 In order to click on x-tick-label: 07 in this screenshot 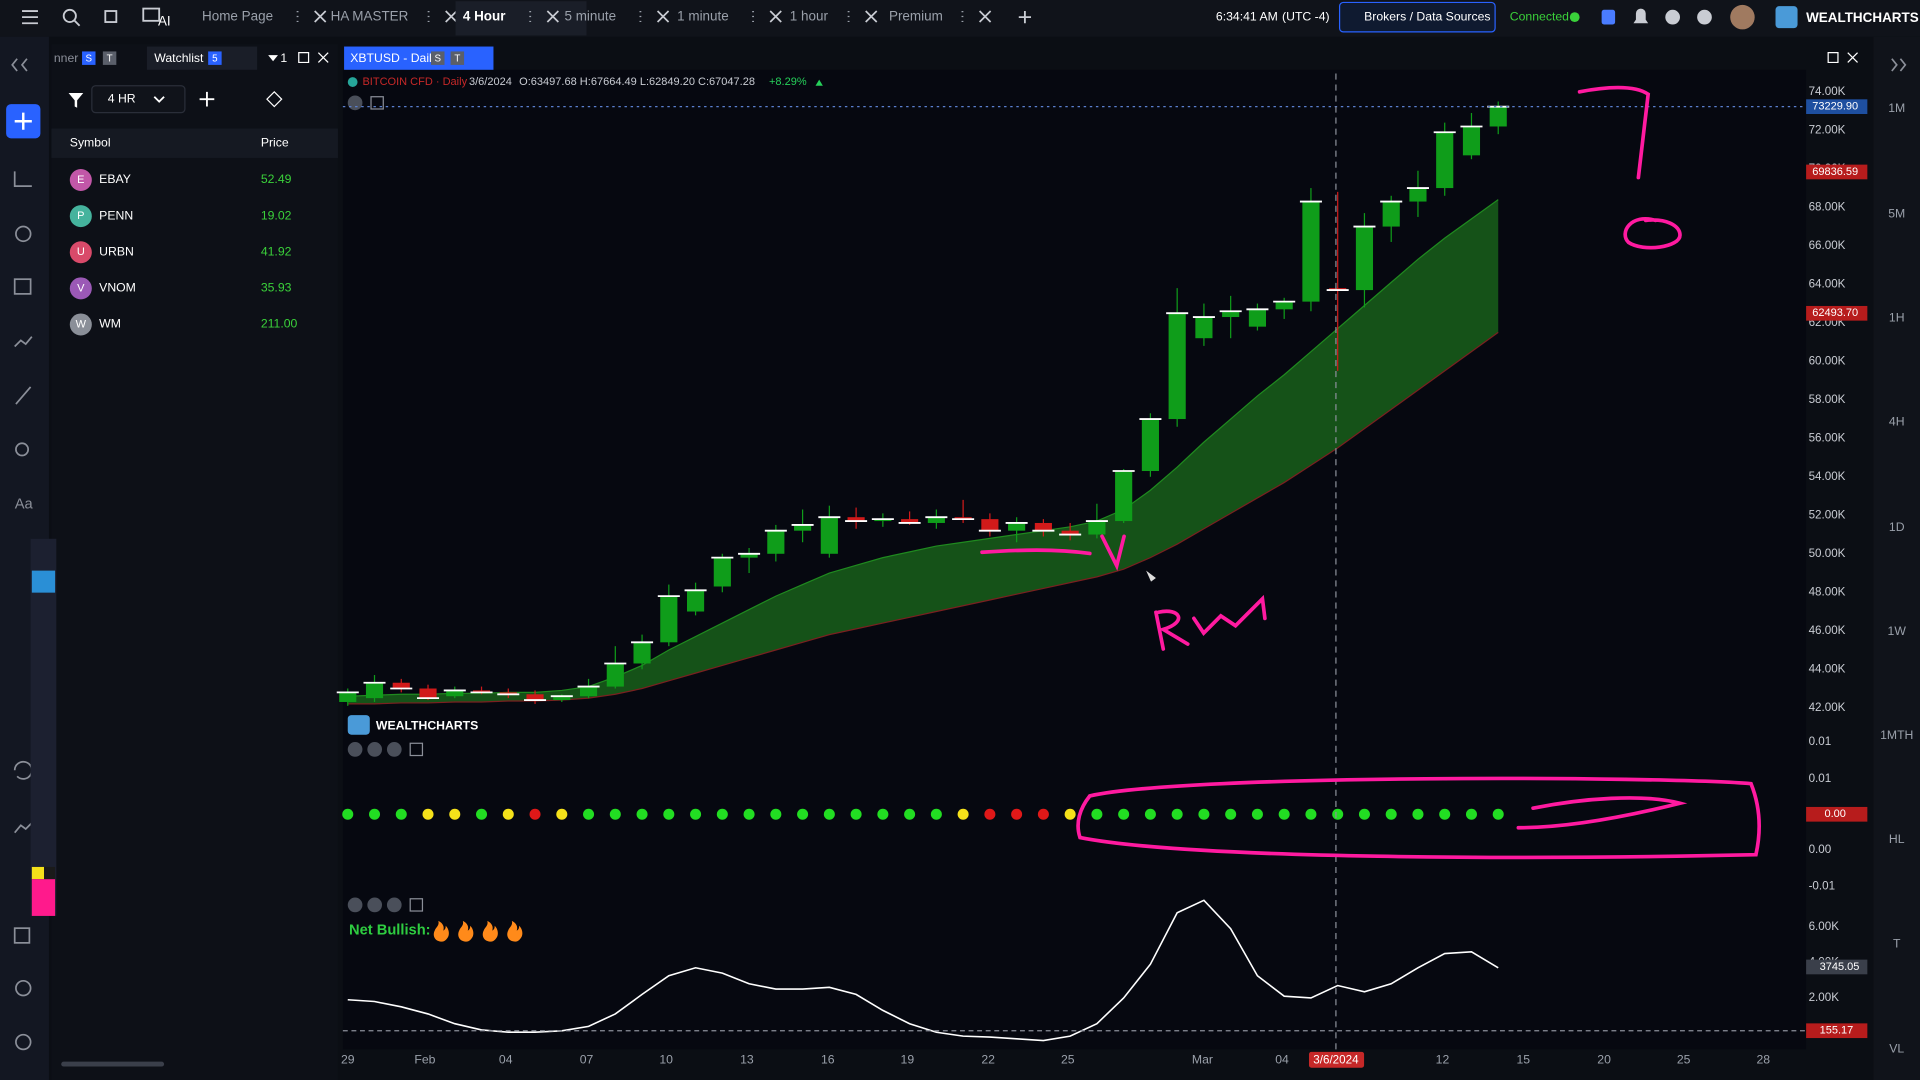, I will do `click(587, 1060)`.